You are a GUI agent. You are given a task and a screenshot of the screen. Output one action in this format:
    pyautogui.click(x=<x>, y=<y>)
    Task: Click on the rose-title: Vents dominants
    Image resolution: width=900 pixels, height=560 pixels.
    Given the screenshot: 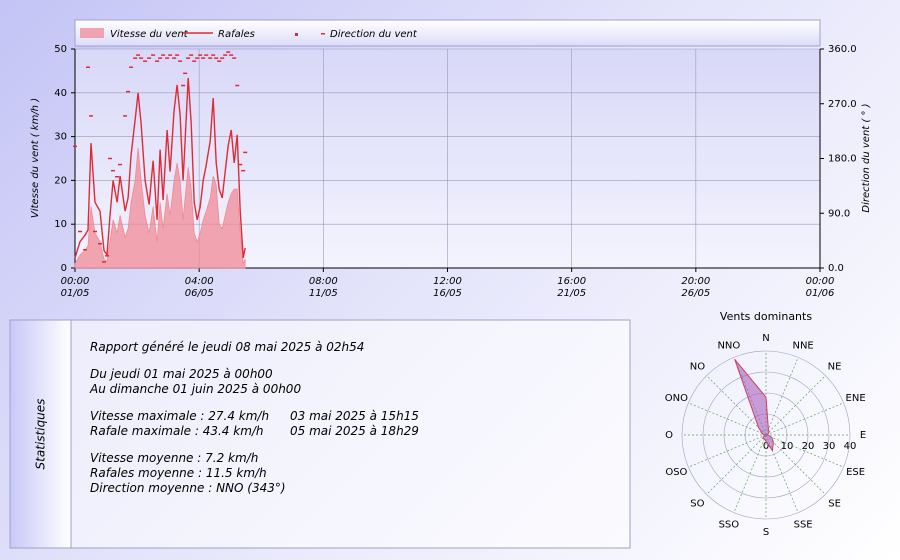 What is the action you would take?
    pyautogui.click(x=766, y=316)
    